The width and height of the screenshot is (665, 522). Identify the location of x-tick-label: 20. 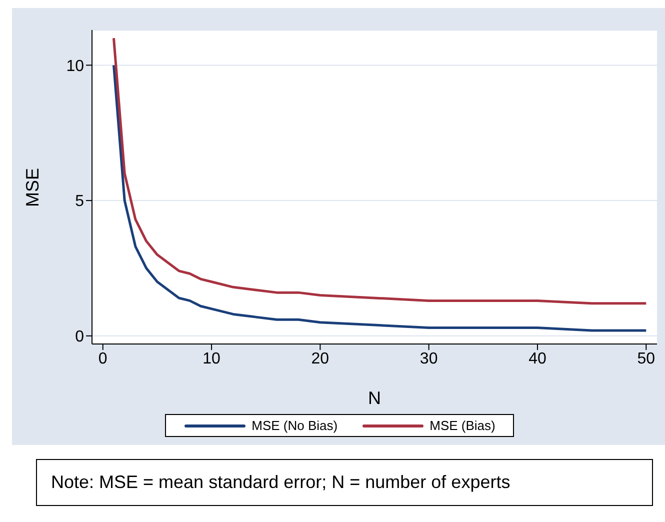
(320, 359).